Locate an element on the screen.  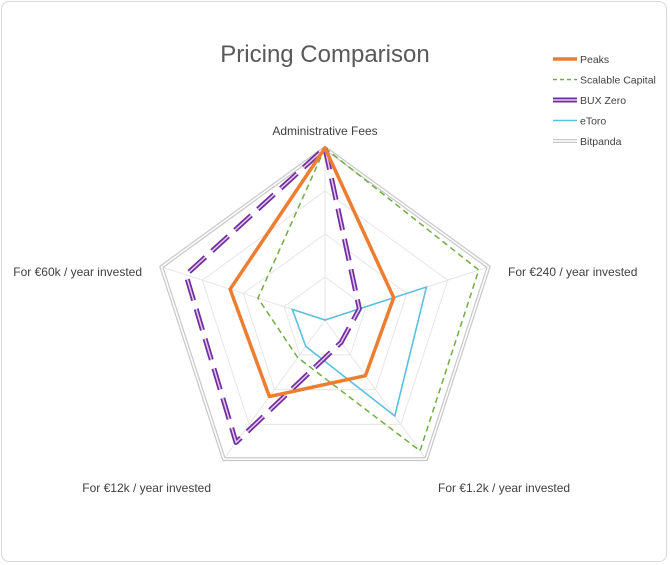
chart-title: Pricing Comparison is located at coordinates (324, 54).